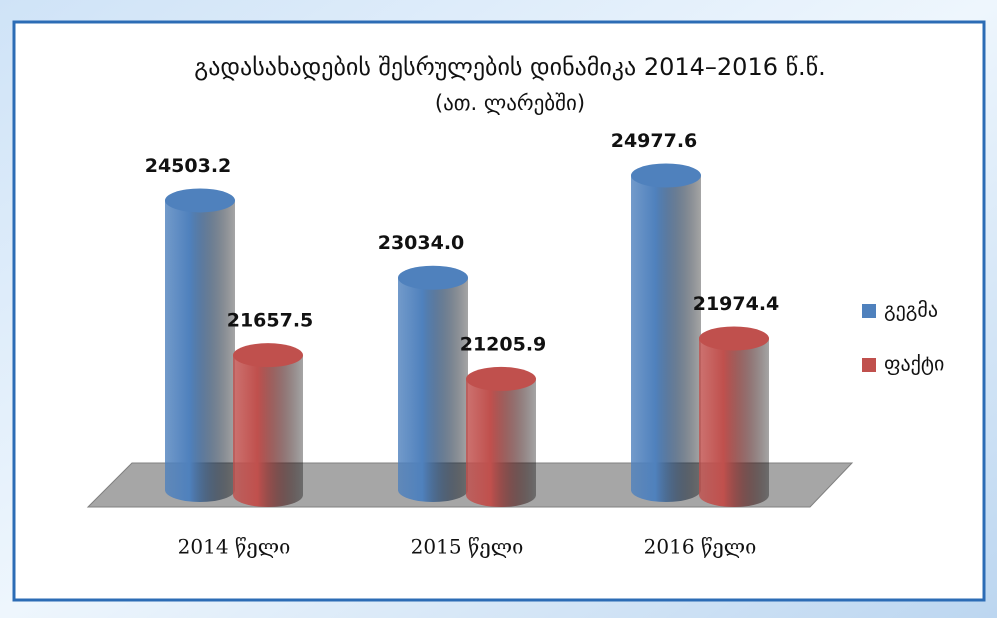  What do you see at coordinates (270, 321) in the screenshot?
I see `value-label: 21657.5` at bounding box center [270, 321].